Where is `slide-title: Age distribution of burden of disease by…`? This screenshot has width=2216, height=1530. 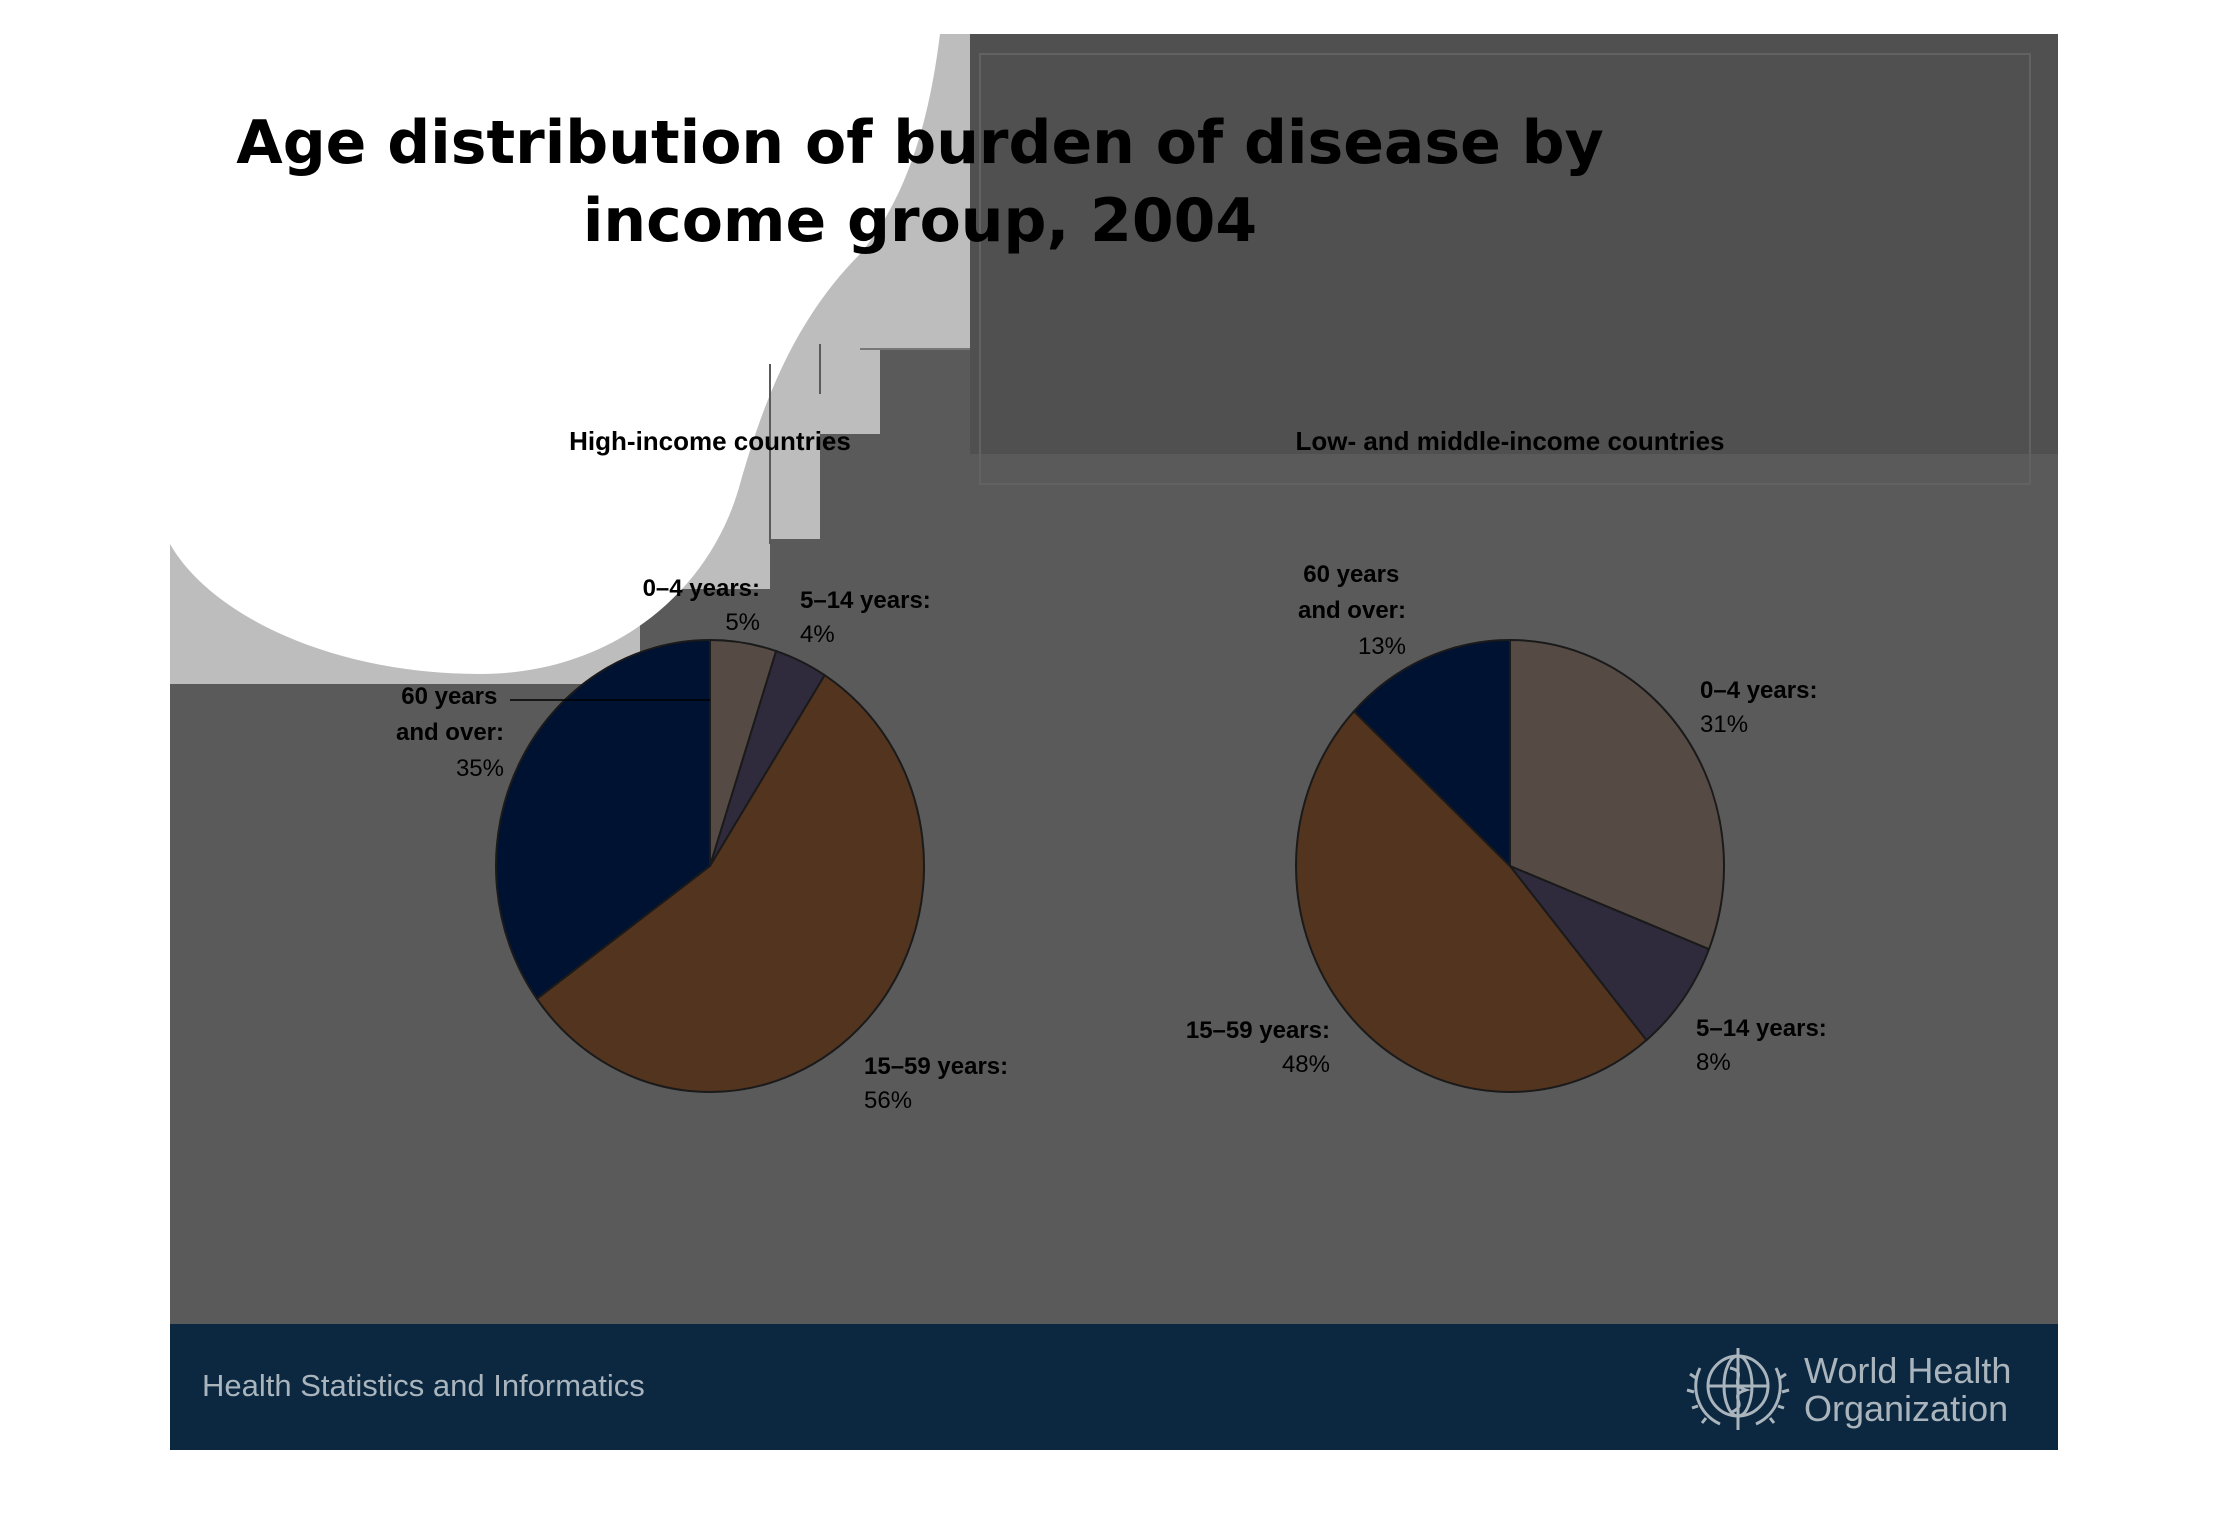
slide-title: Age distribution of burden of disease by… is located at coordinates (920, 182).